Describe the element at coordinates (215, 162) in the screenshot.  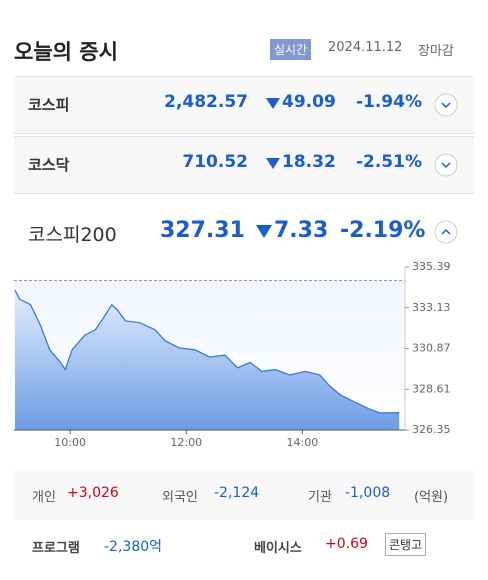
I see `index-value: 710.52` at that location.